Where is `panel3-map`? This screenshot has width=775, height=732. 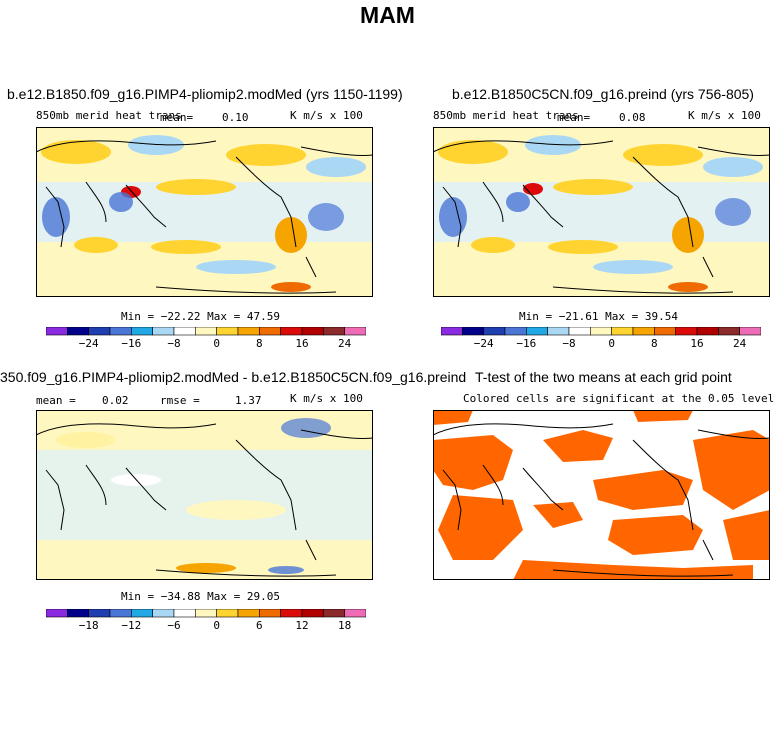
panel3-map is located at coordinates (204, 495).